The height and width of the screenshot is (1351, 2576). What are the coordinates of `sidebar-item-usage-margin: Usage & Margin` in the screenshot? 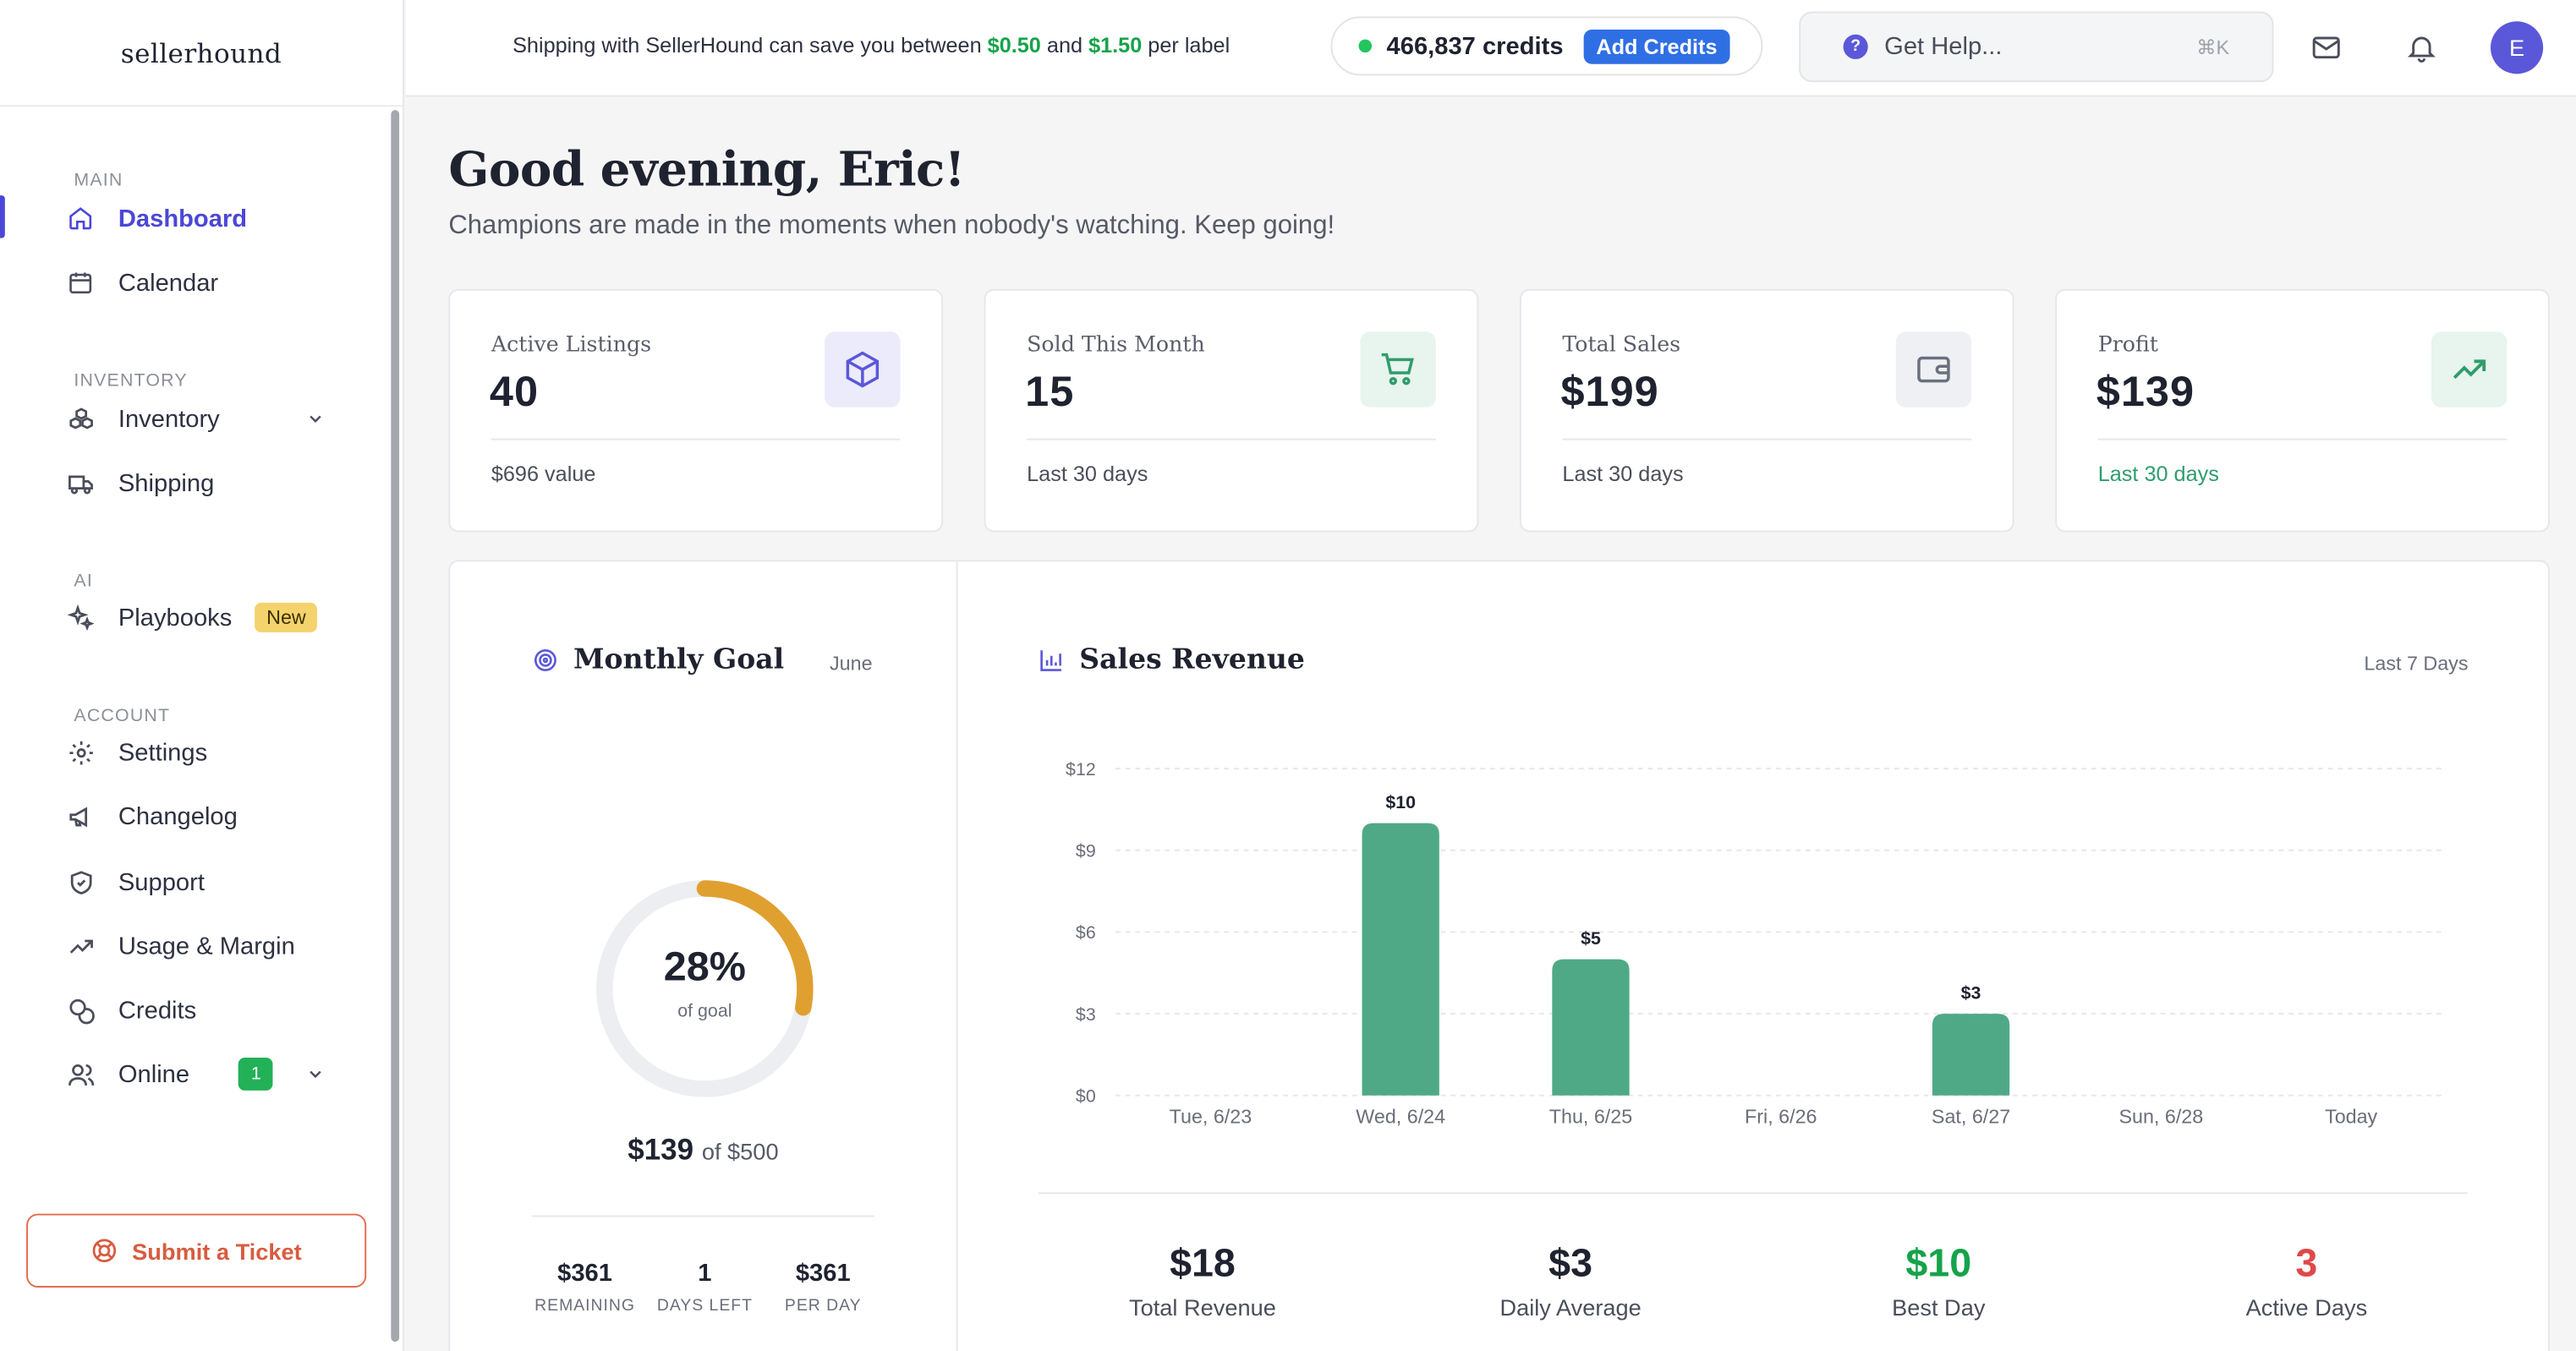 It's located at (189, 946).